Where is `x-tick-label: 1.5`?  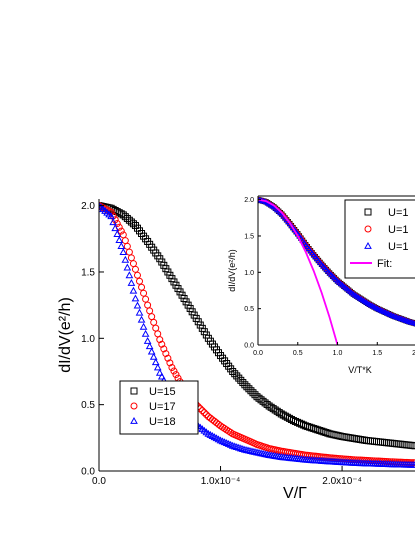 x-tick-label: 1.5 is located at coordinates (377, 353).